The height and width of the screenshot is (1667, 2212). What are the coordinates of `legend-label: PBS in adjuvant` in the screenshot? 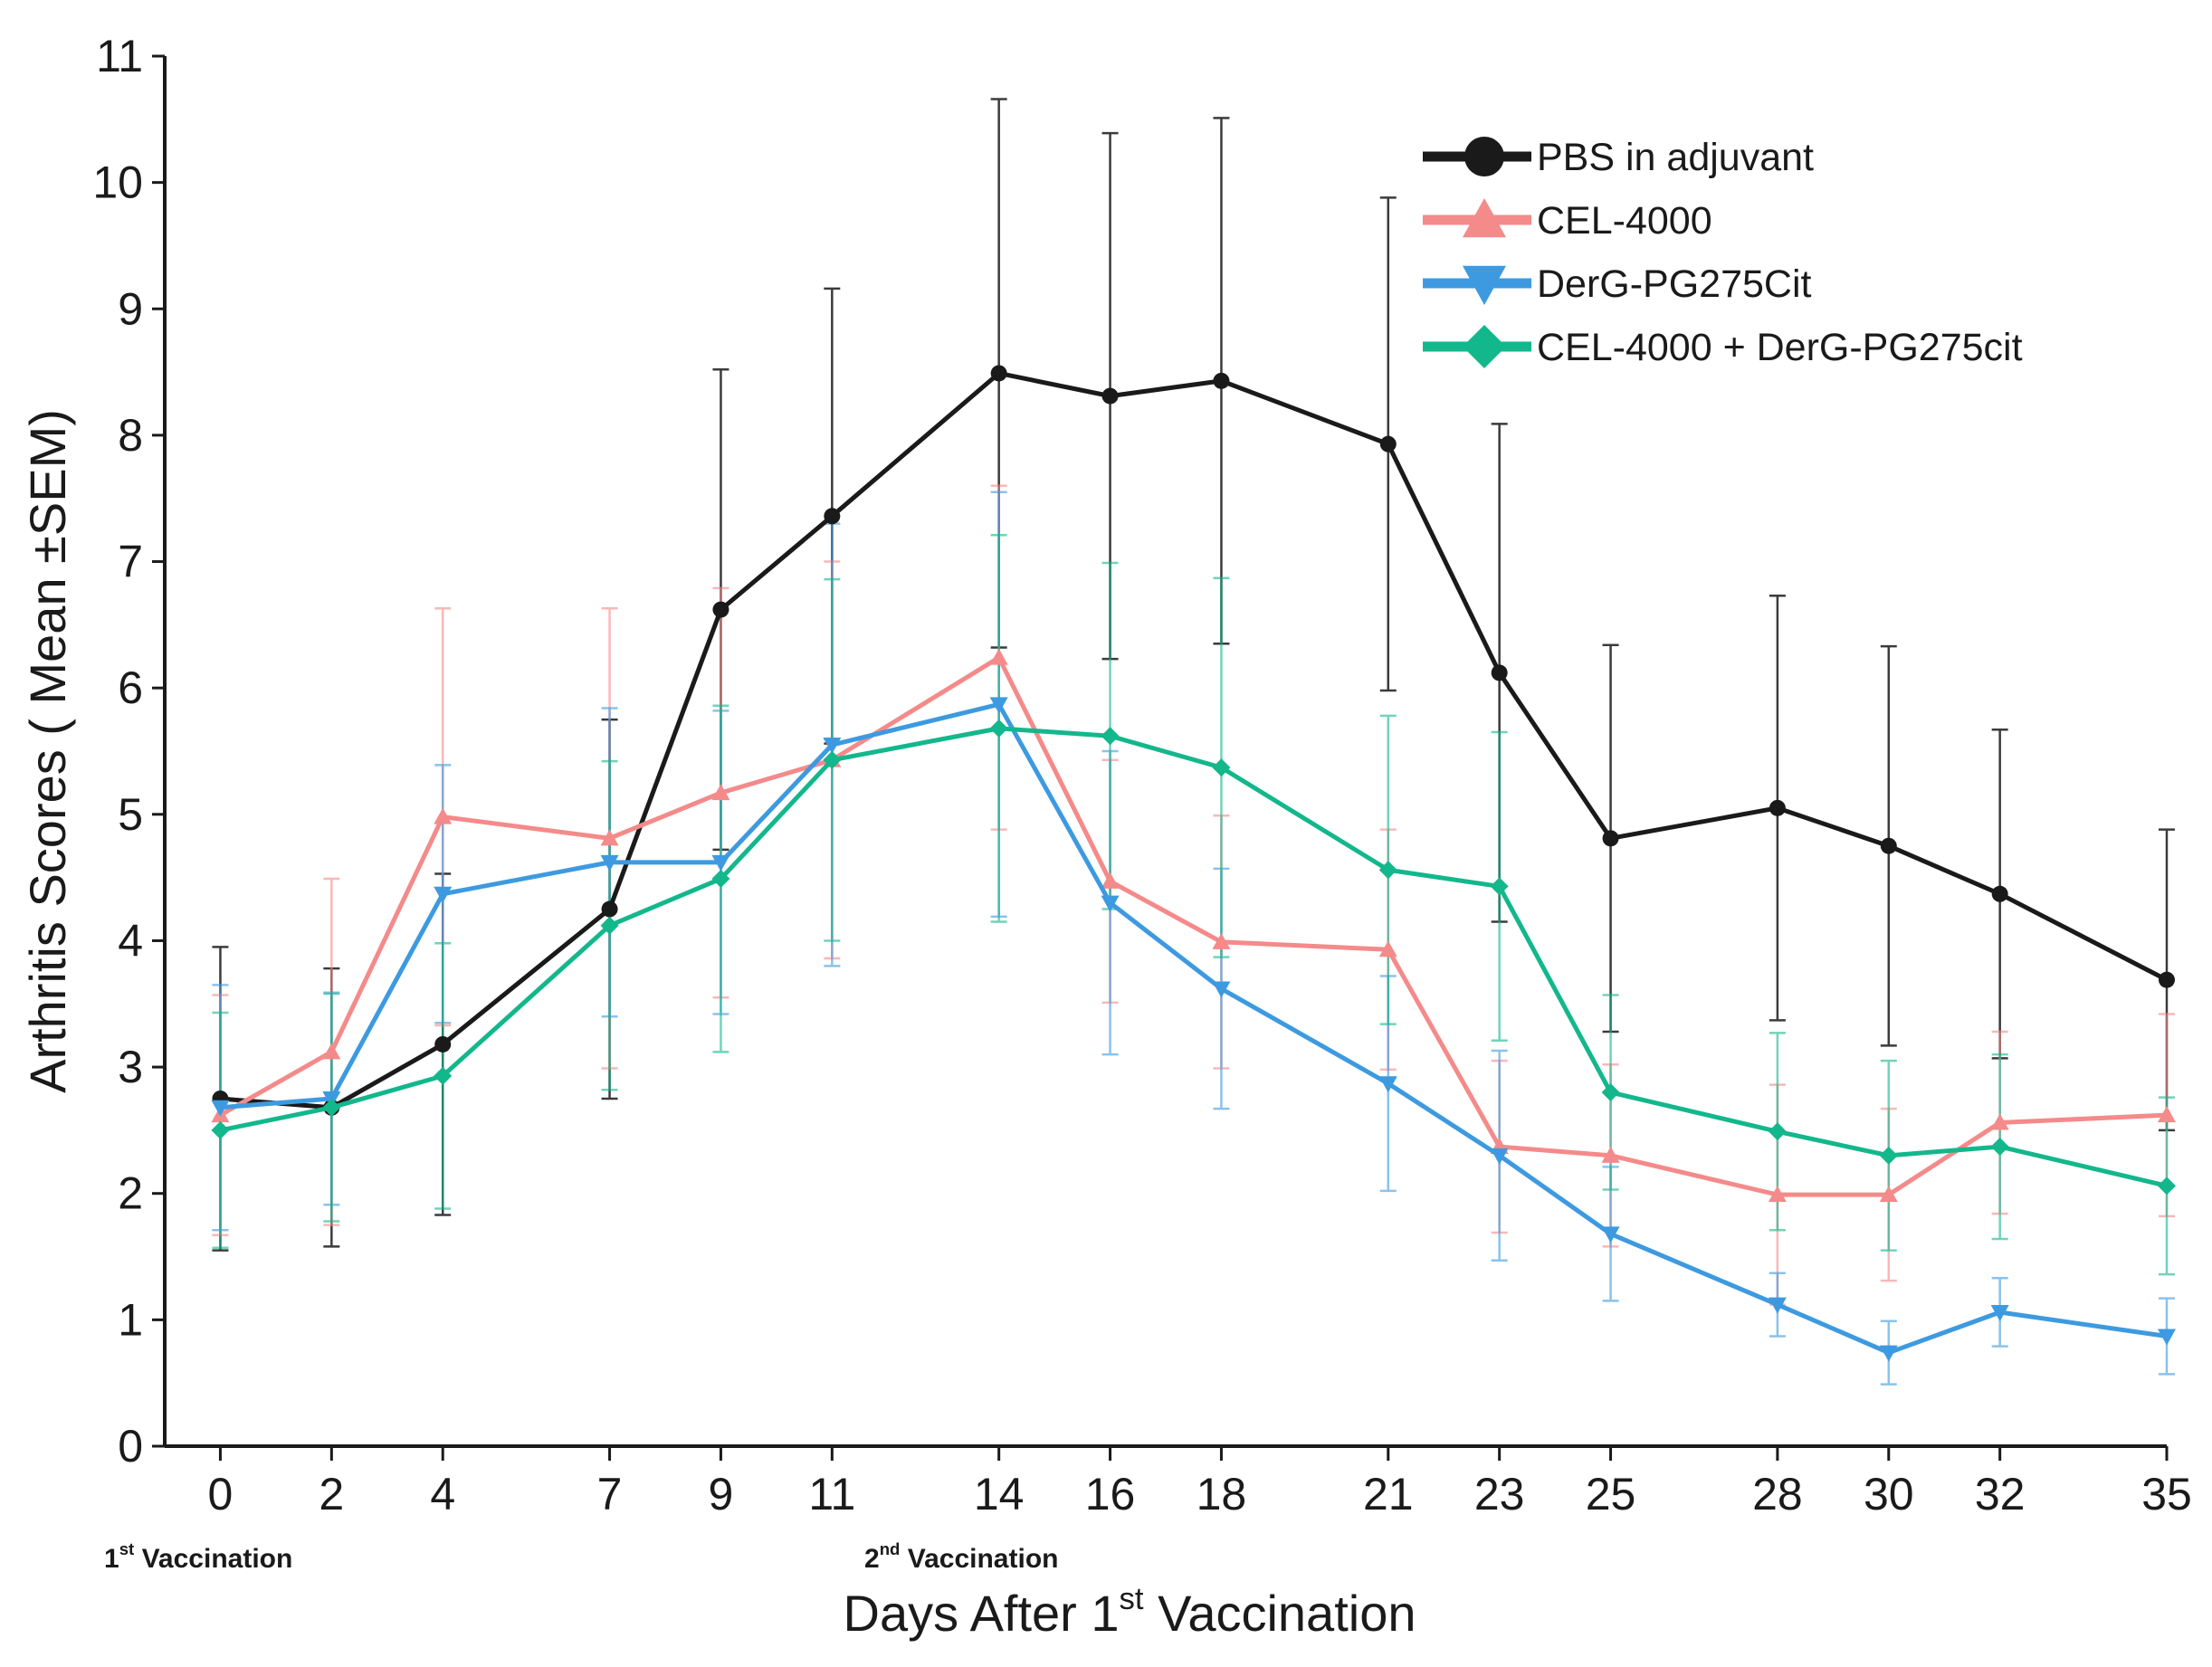 It's located at (1675, 157).